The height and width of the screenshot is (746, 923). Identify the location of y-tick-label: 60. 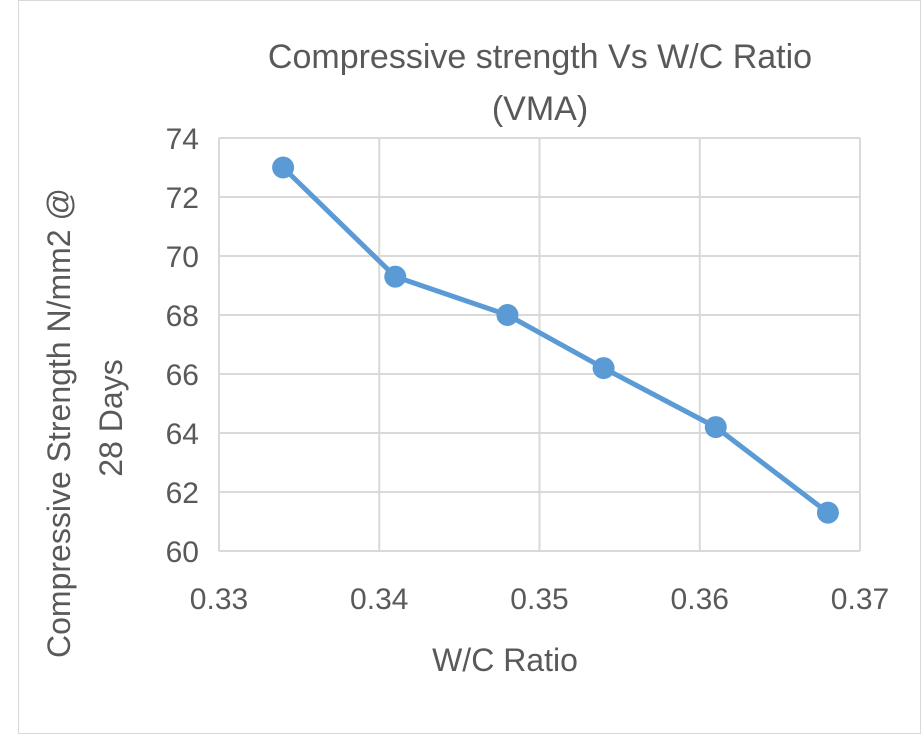
(182, 552).